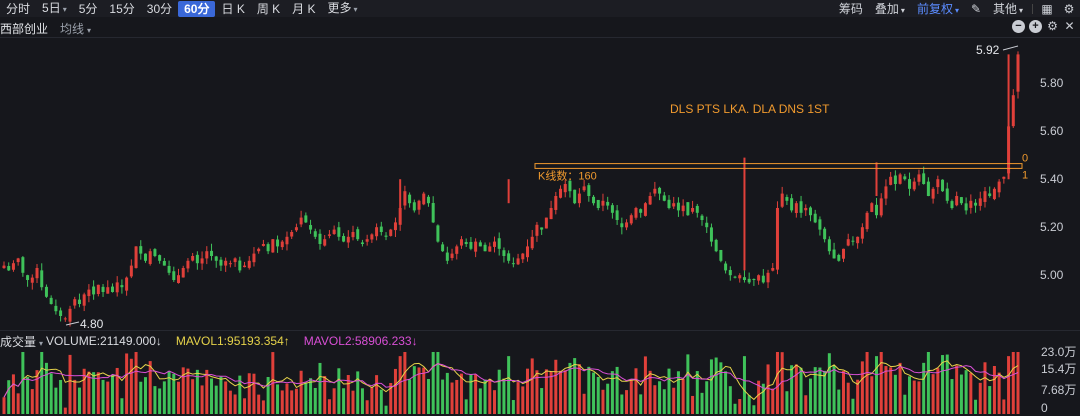  Describe the element at coordinates (303, 9) in the screenshot. I see `tab-8: 月 K` at that location.